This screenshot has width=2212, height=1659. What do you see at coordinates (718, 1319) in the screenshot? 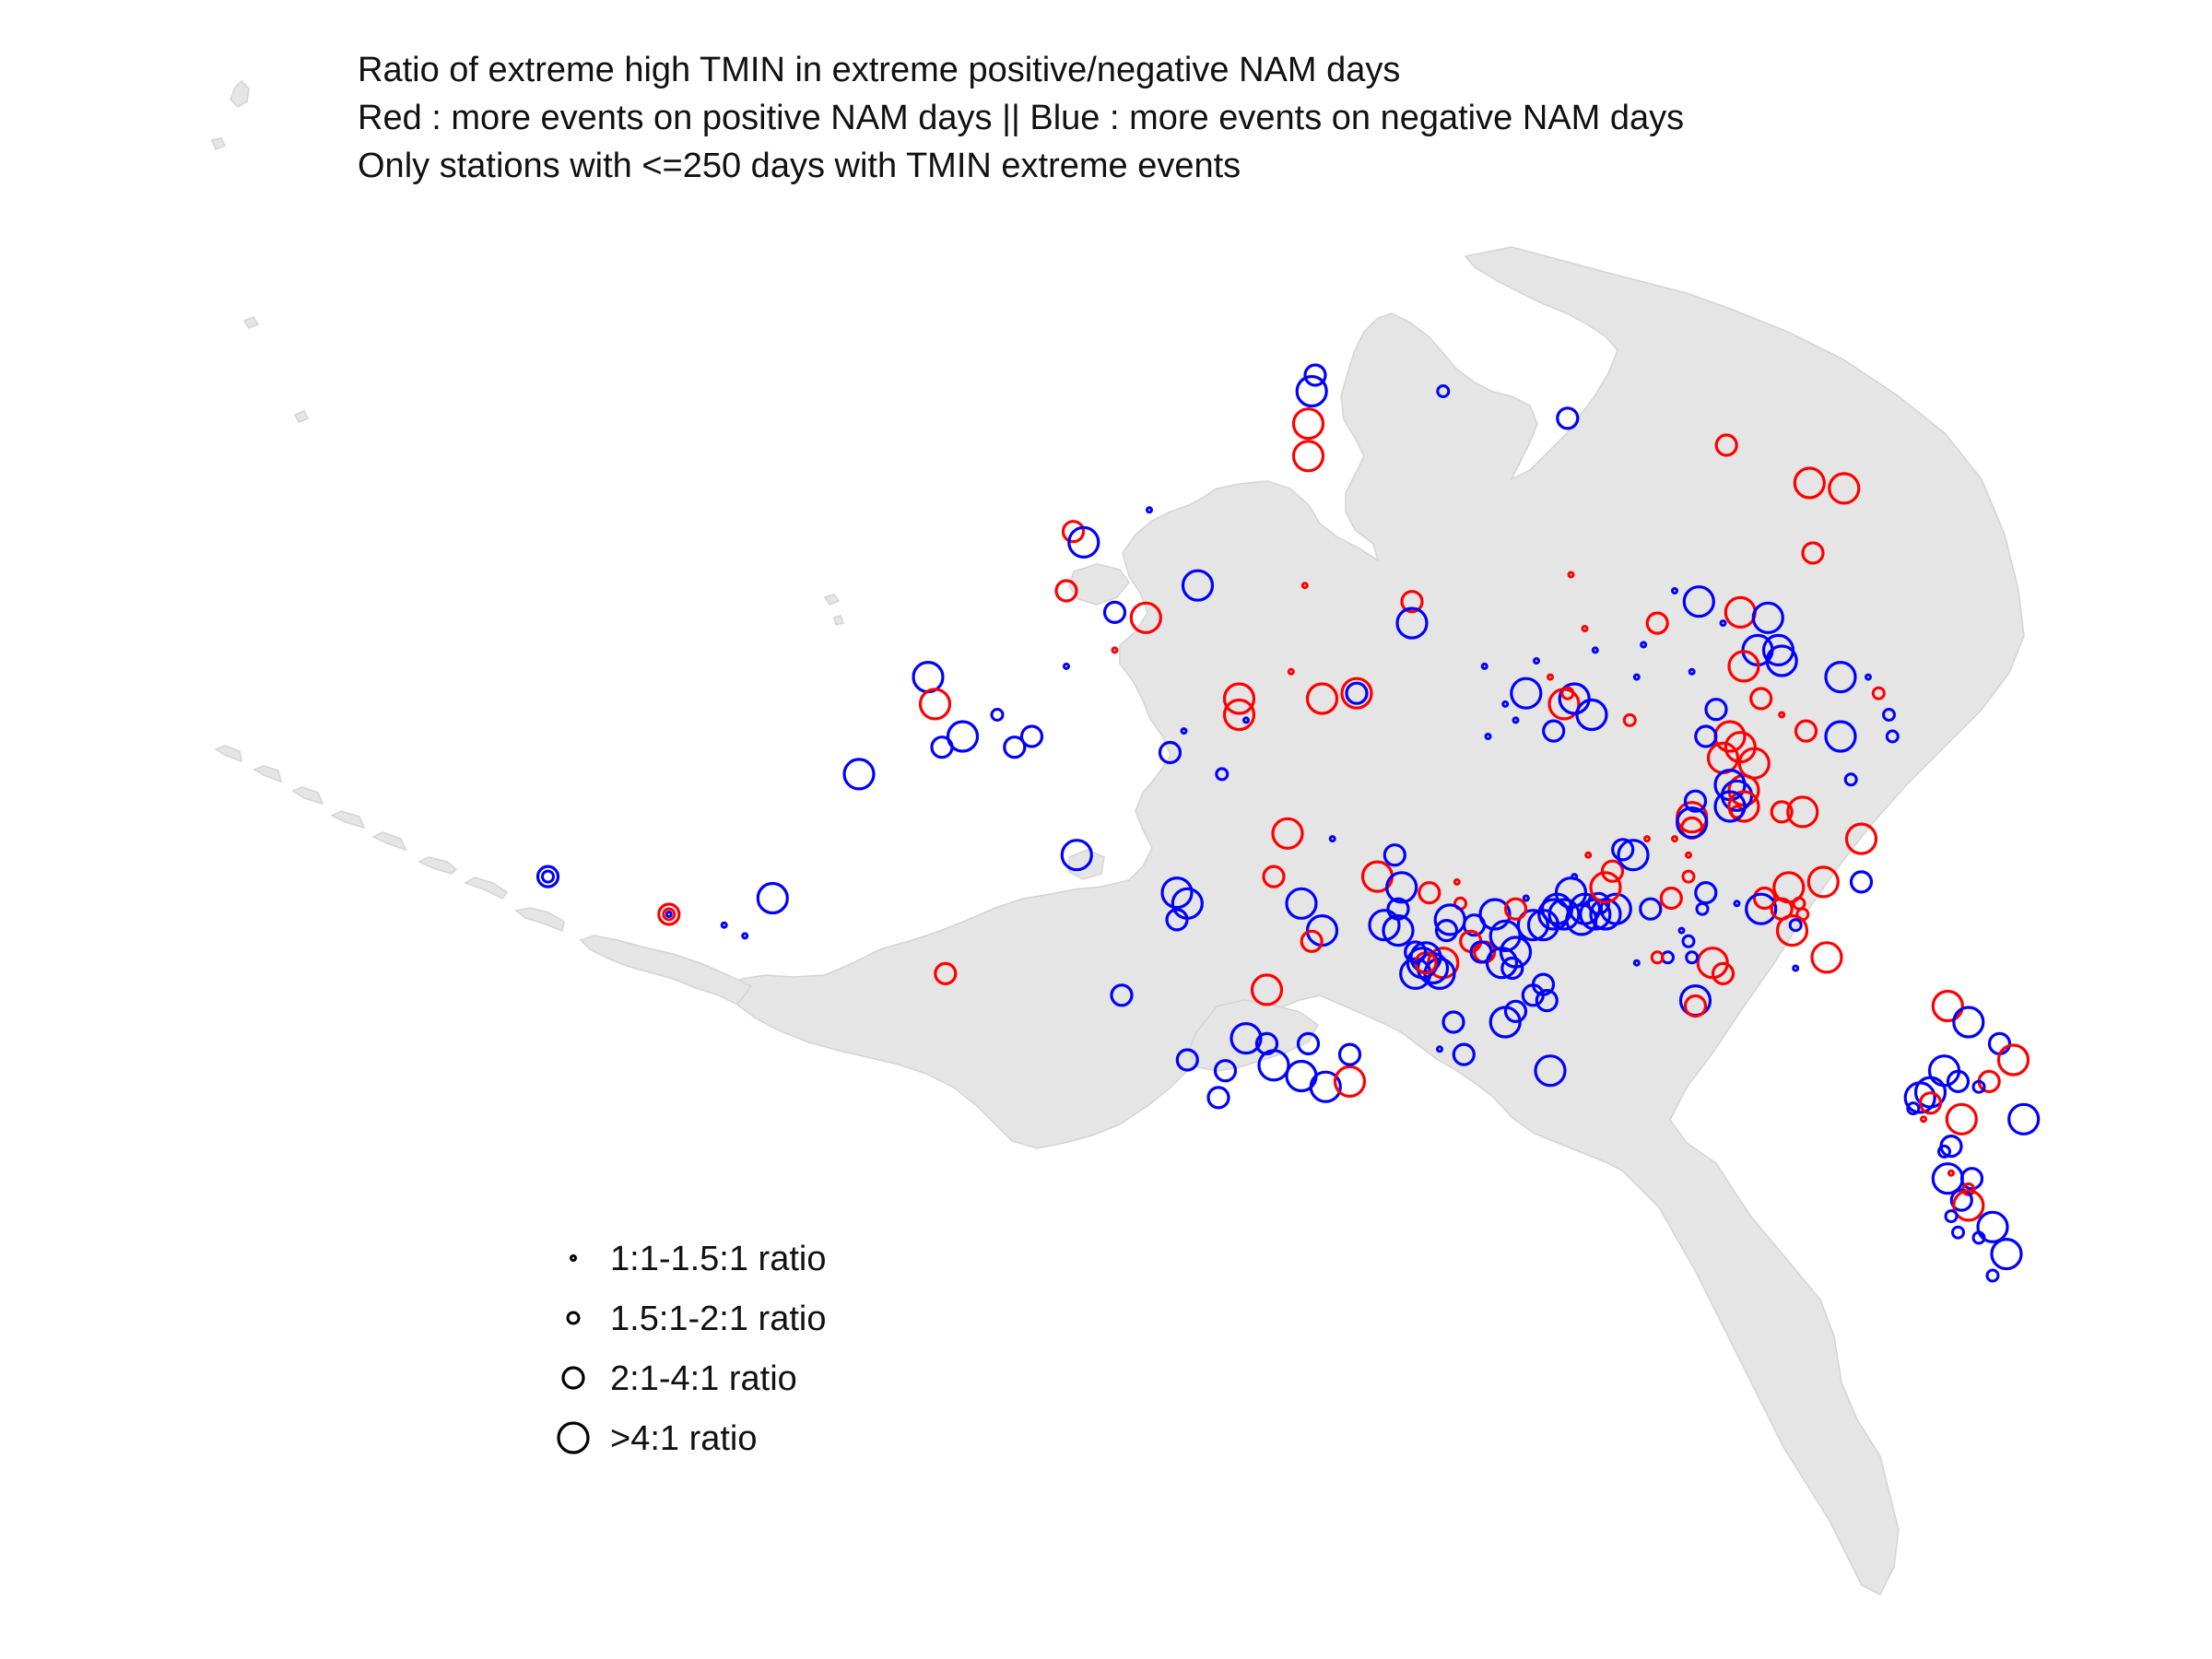
I see `legend-label: 1.5:1-2:1 ratio` at bounding box center [718, 1319].